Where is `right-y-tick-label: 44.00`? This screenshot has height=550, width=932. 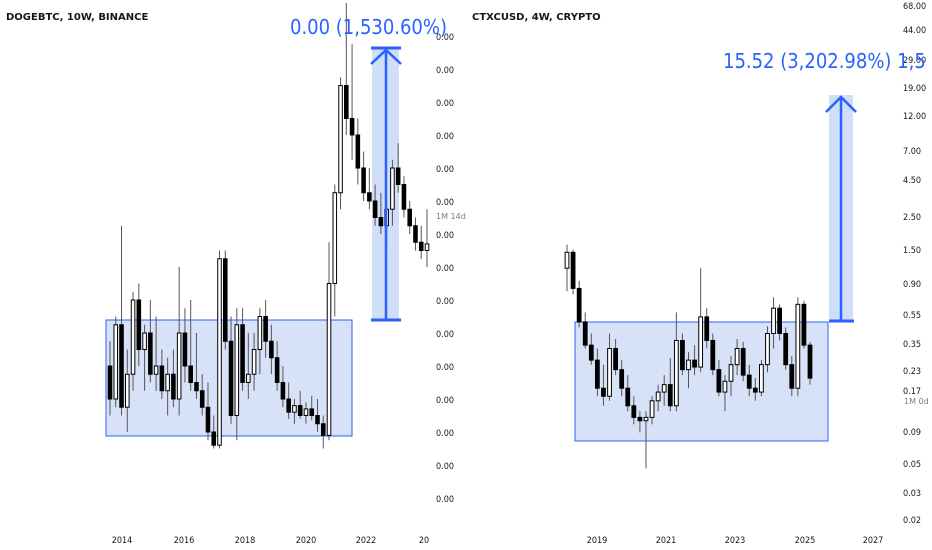
right-y-tick-label: 44.00 is located at coordinates (914, 31).